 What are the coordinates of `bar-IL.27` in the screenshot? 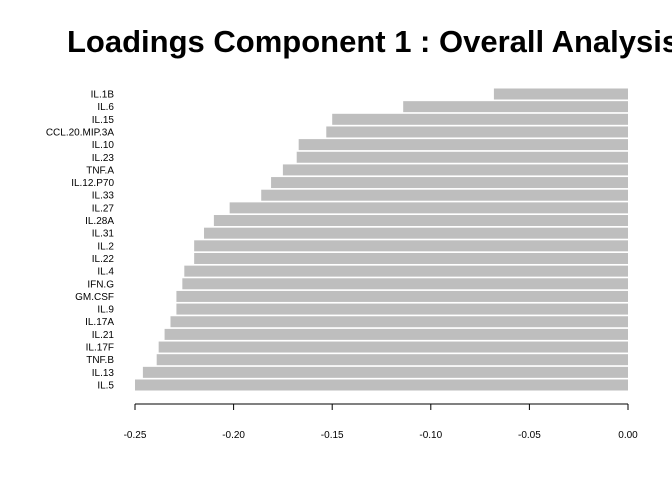 It's located at (428, 208).